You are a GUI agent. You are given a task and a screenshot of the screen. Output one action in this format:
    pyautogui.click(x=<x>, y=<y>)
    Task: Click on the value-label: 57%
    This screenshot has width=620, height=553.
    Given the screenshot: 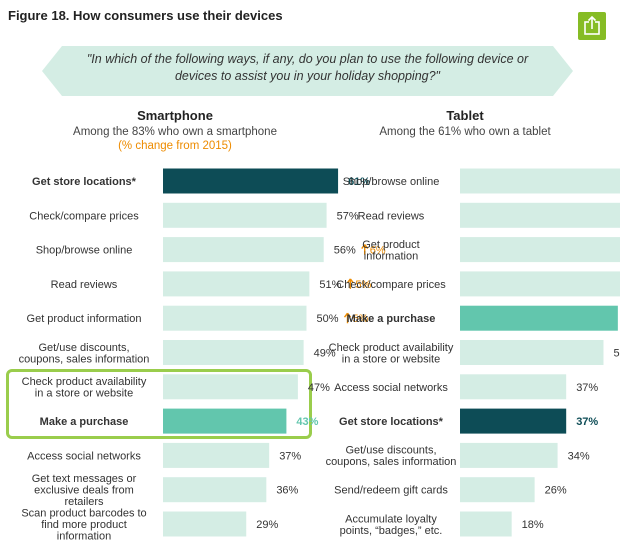 What is the action you would take?
    pyautogui.click(x=348, y=216)
    